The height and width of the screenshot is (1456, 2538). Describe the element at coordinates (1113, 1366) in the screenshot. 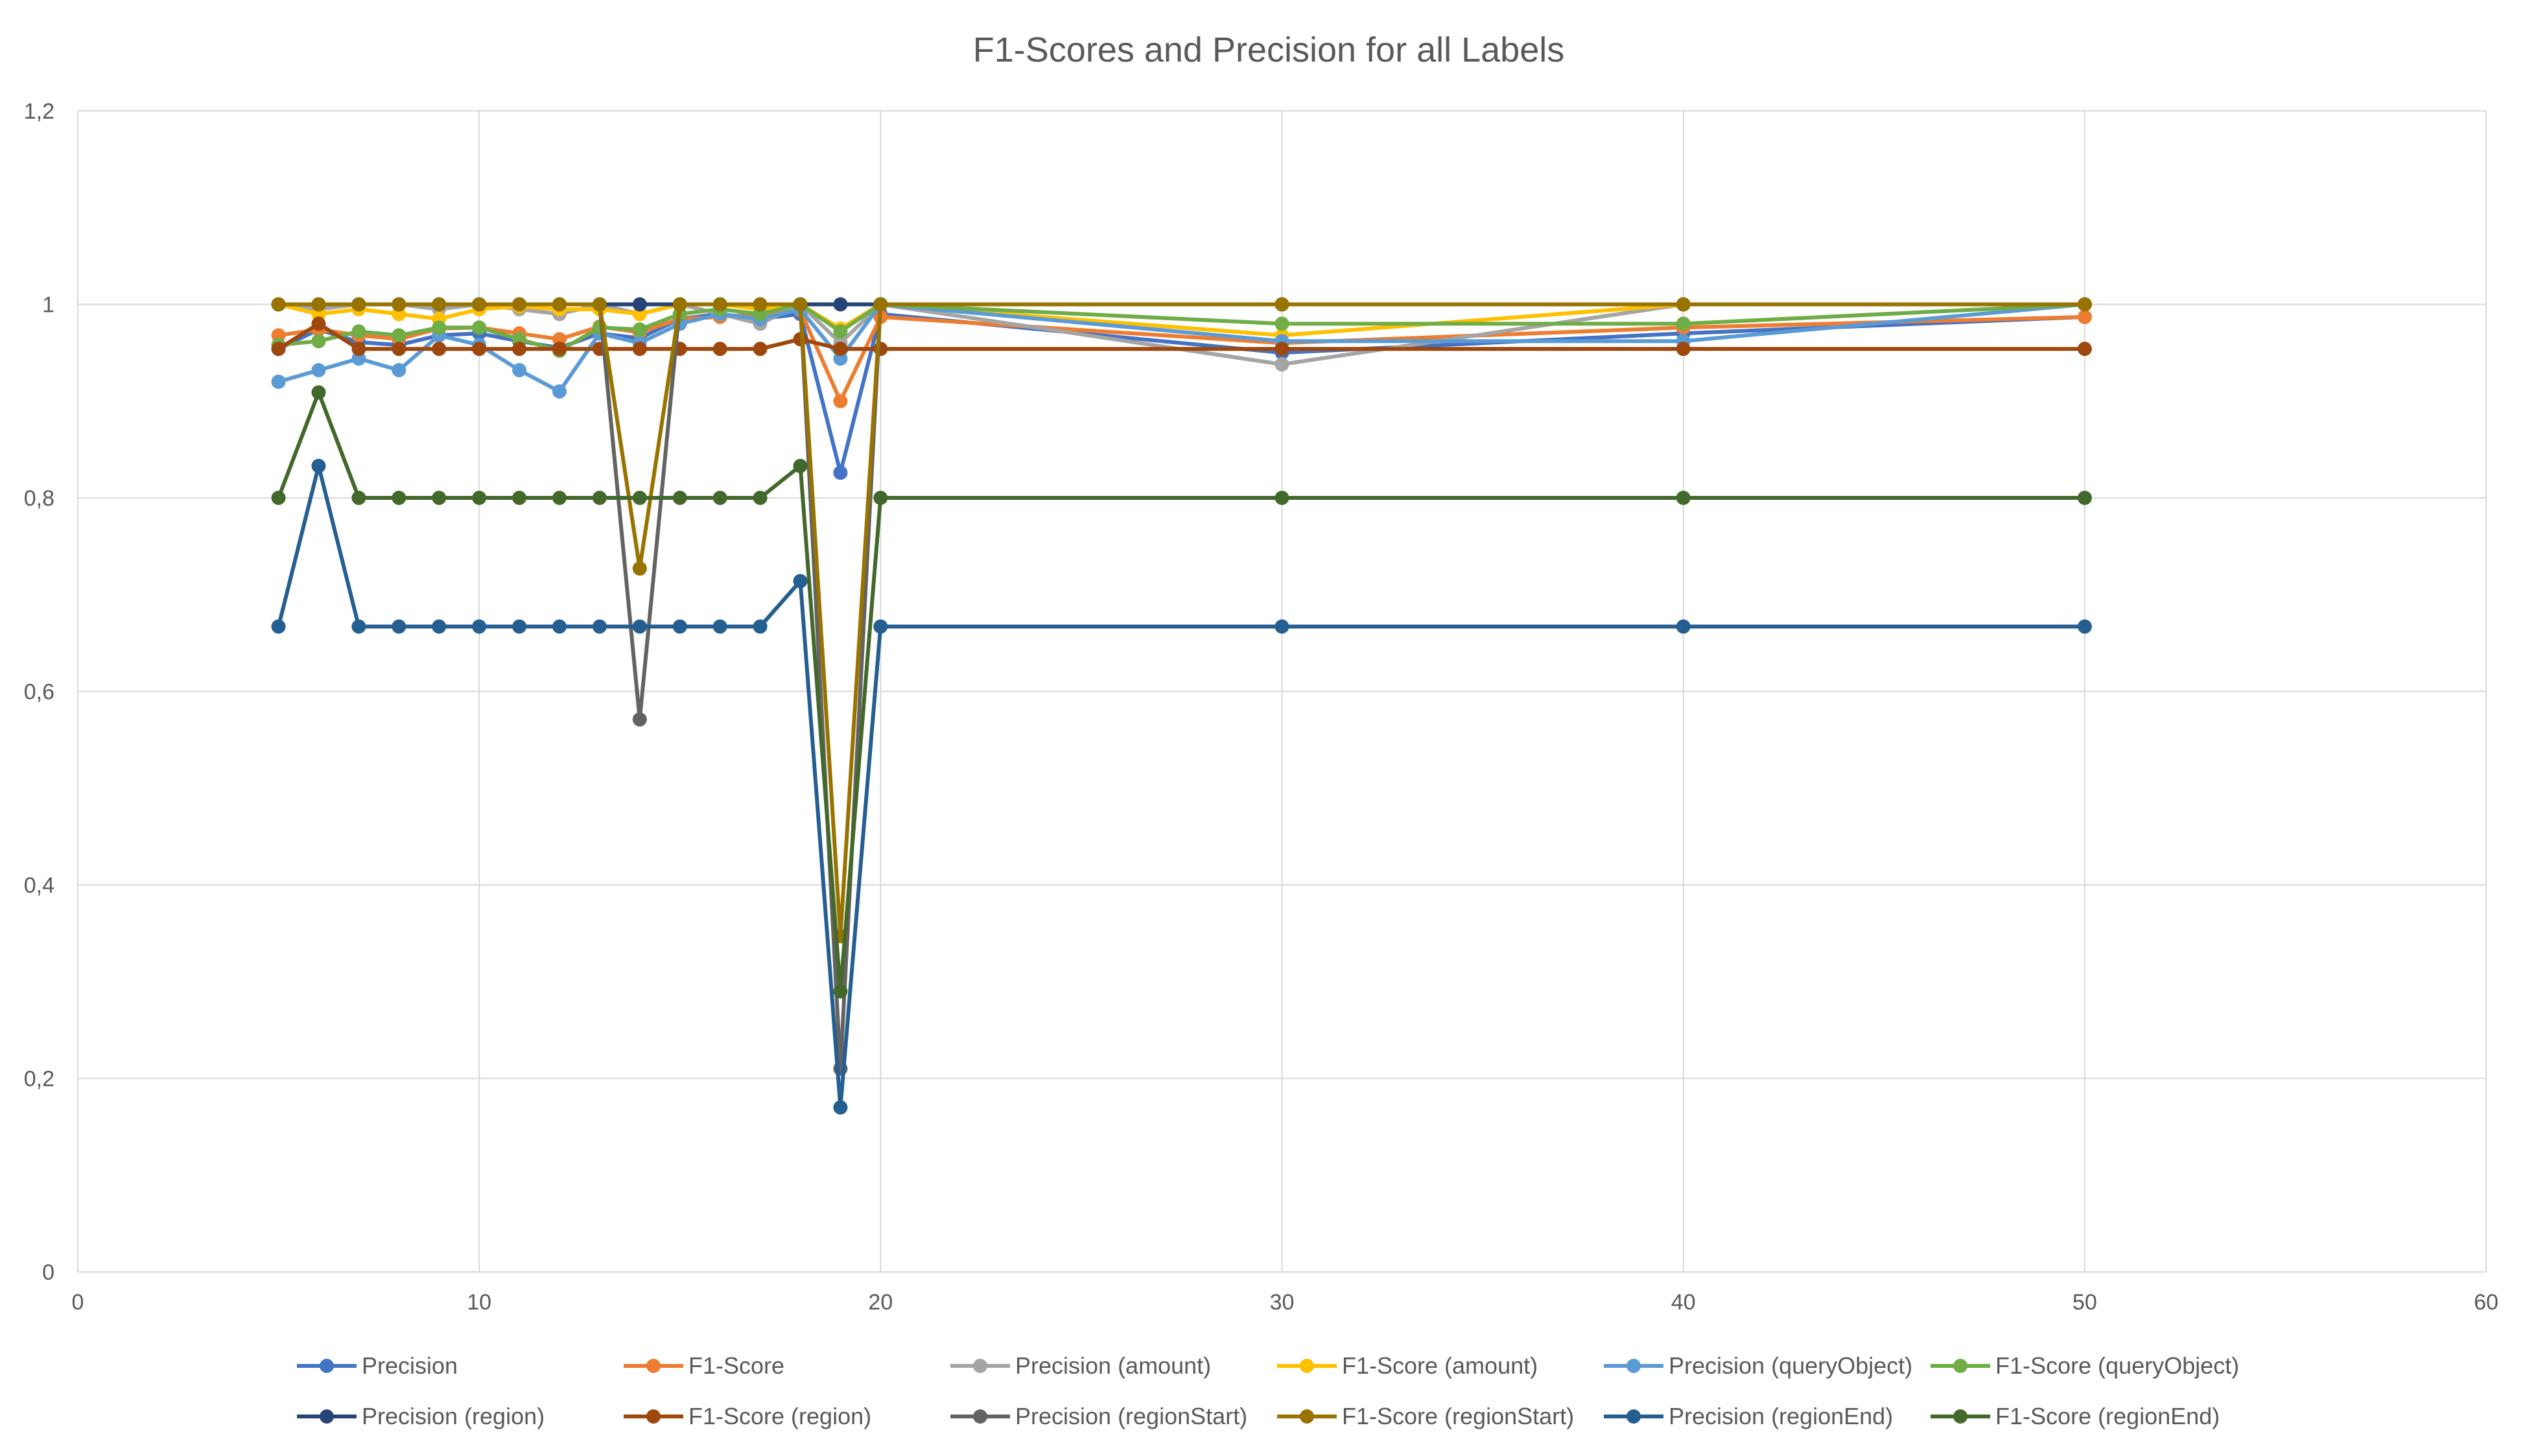

I see `legend-label: Precision (amount)` at that location.